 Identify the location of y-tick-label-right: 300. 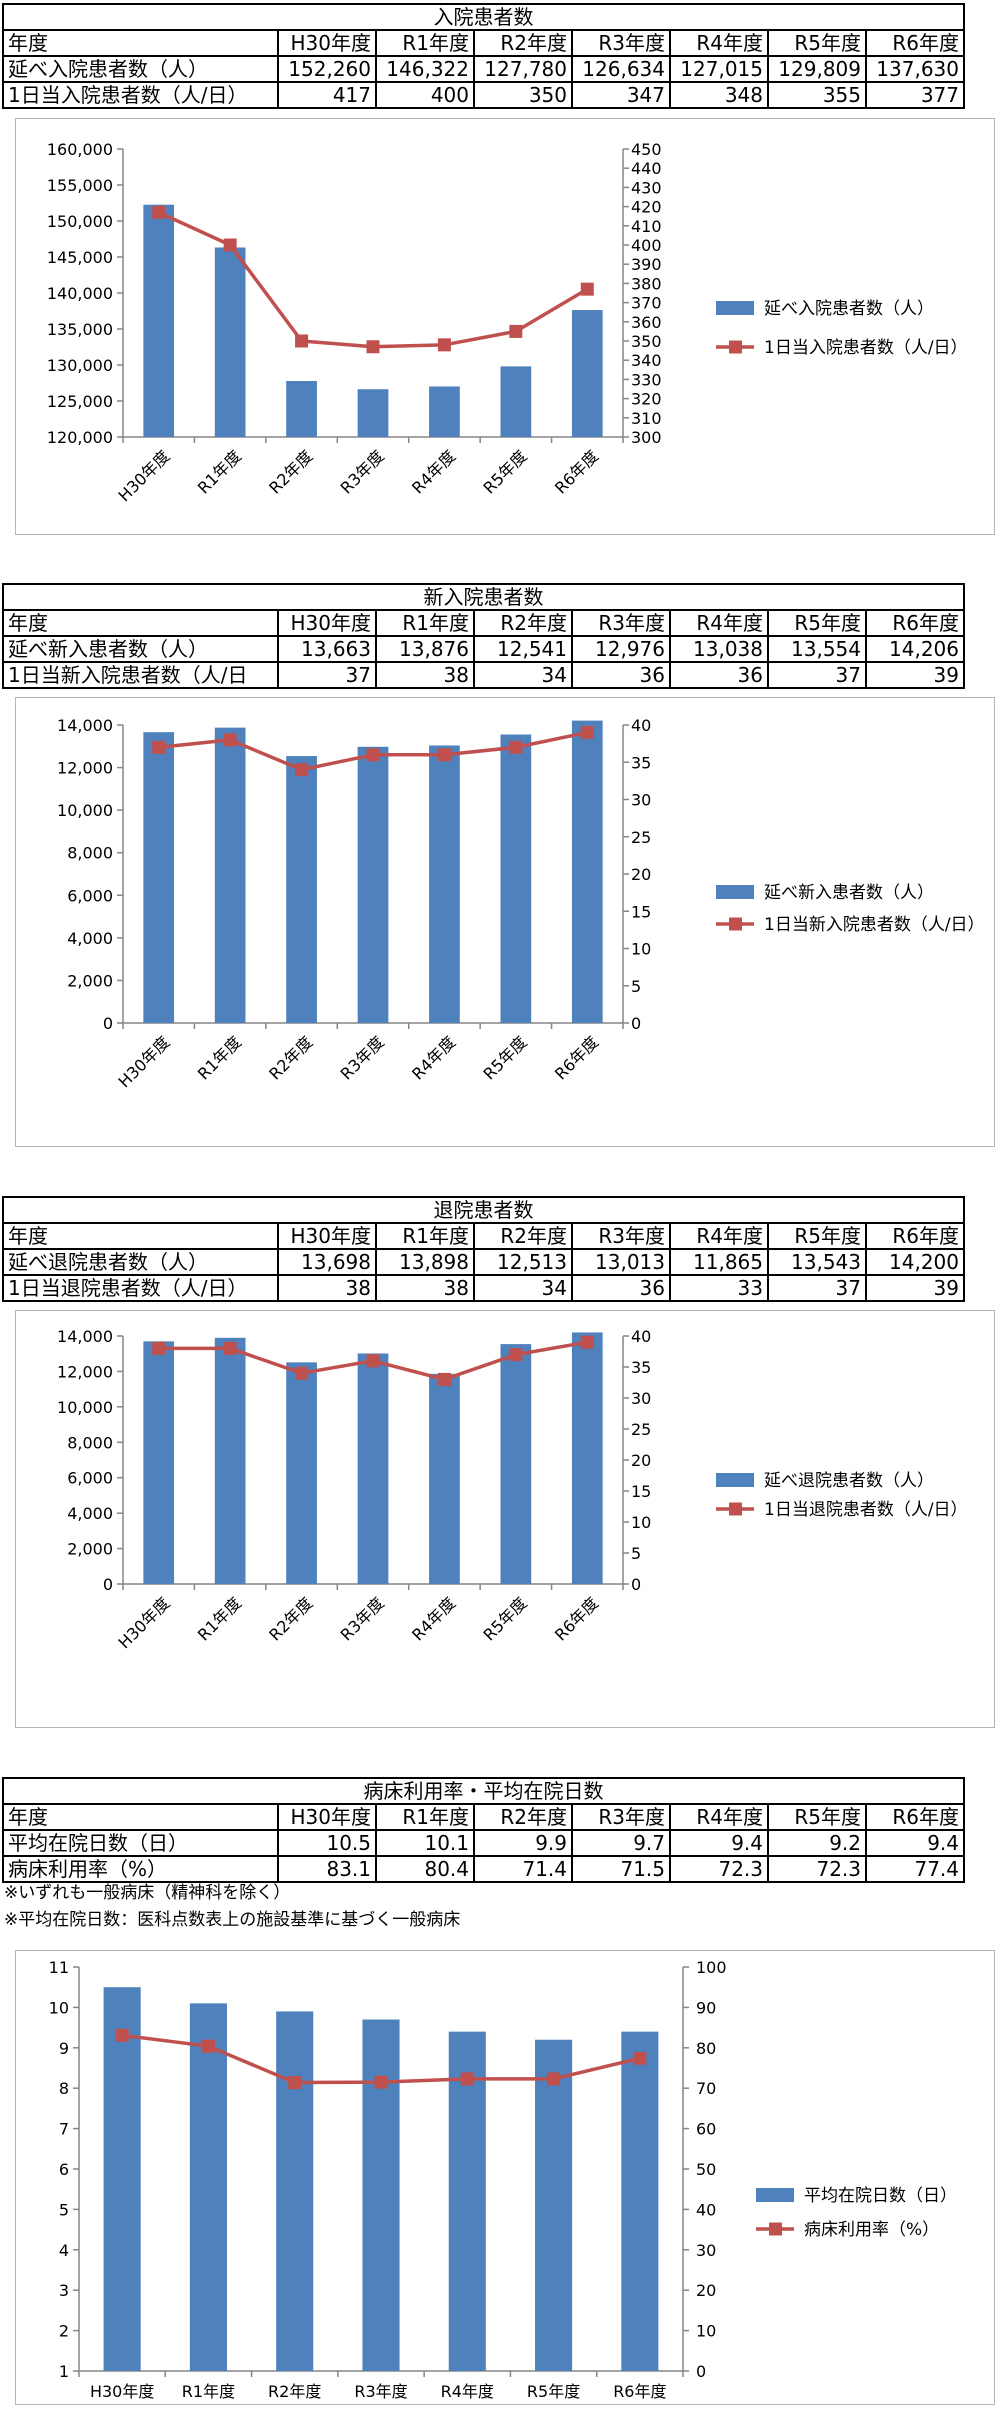
(646, 437).